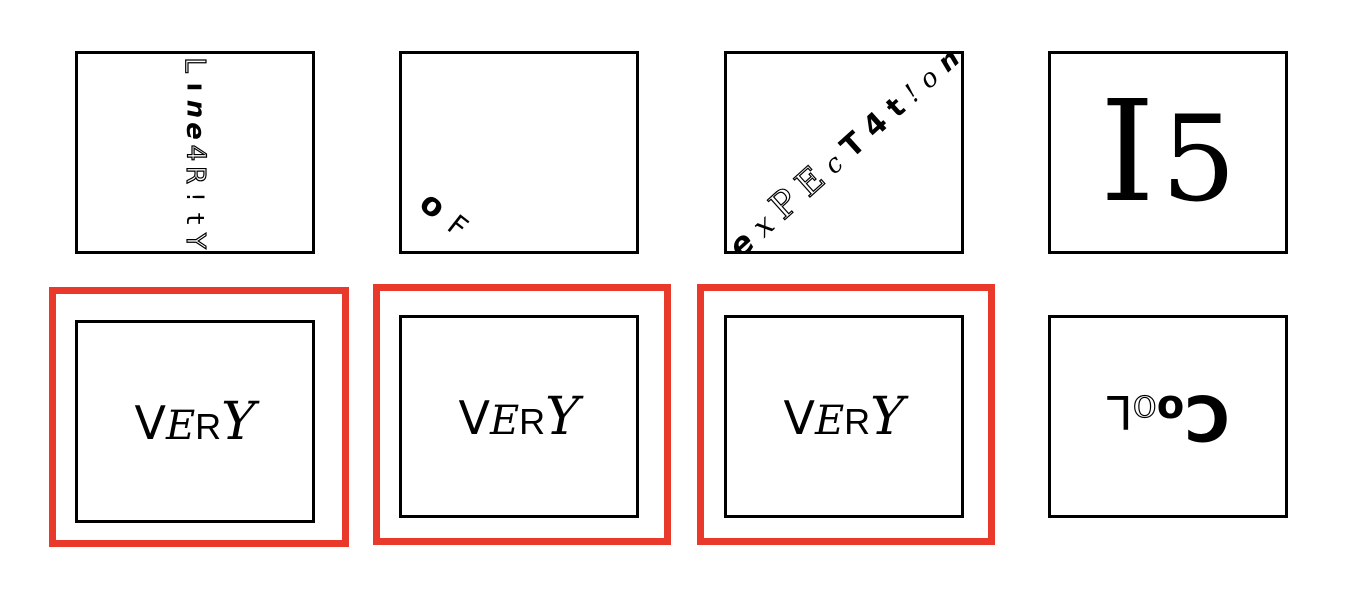  I want to click on glyph: F, so click(458, 226).